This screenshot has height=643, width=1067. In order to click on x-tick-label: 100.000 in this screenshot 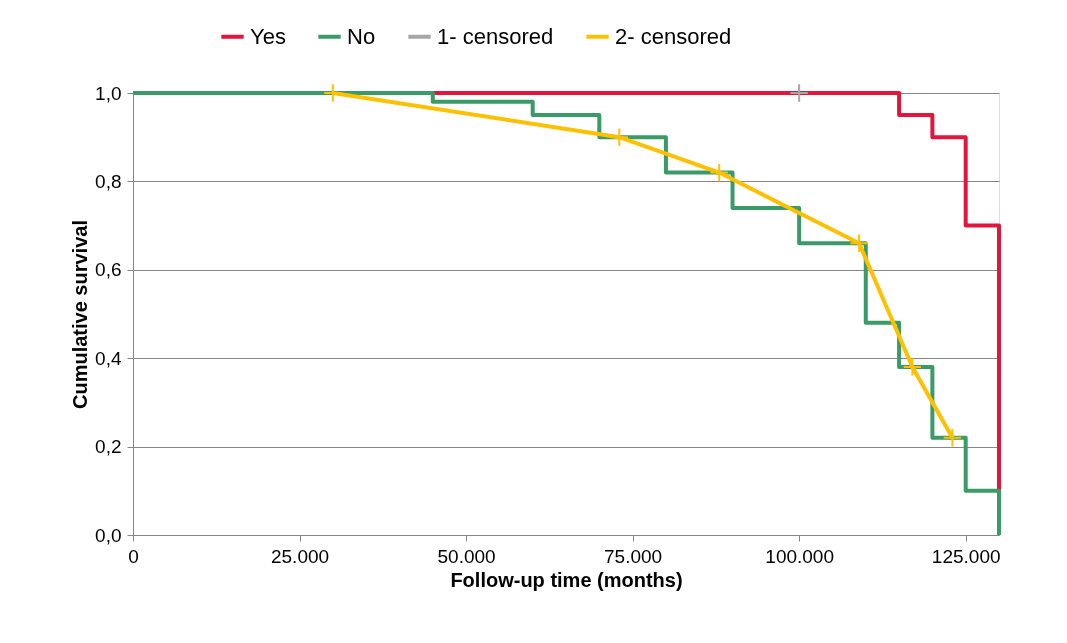, I will do `click(799, 556)`.